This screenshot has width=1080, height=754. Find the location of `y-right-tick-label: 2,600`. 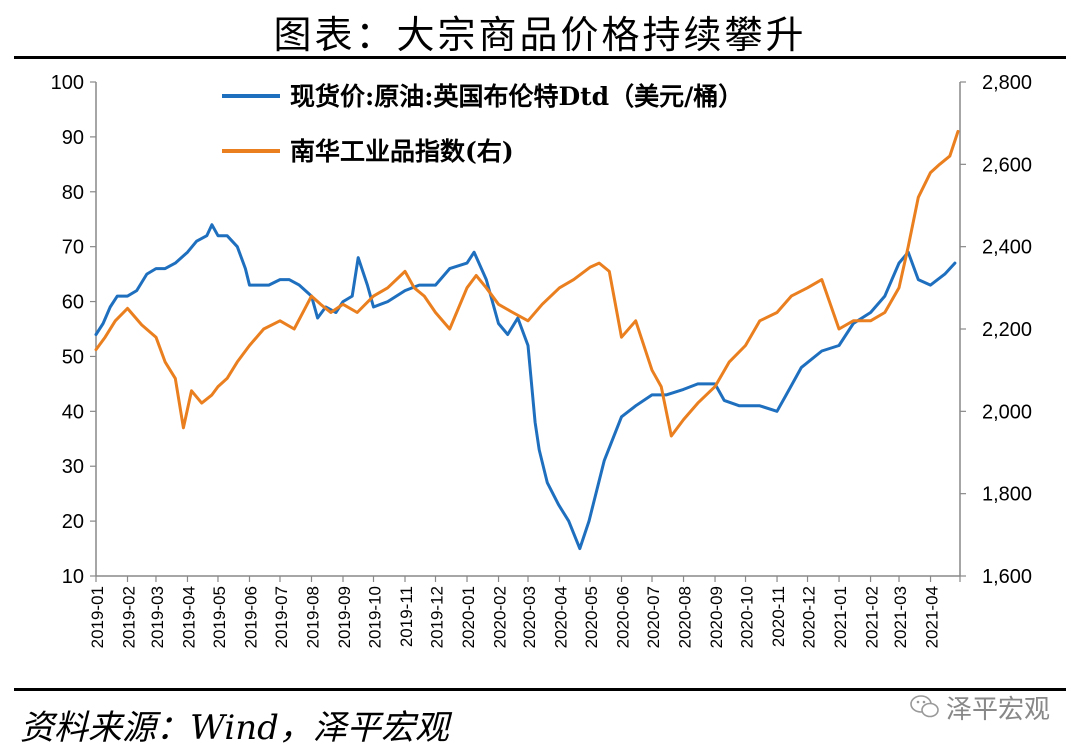

y-right-tick-label: 2,600 is located at coordinates (1007, 165).